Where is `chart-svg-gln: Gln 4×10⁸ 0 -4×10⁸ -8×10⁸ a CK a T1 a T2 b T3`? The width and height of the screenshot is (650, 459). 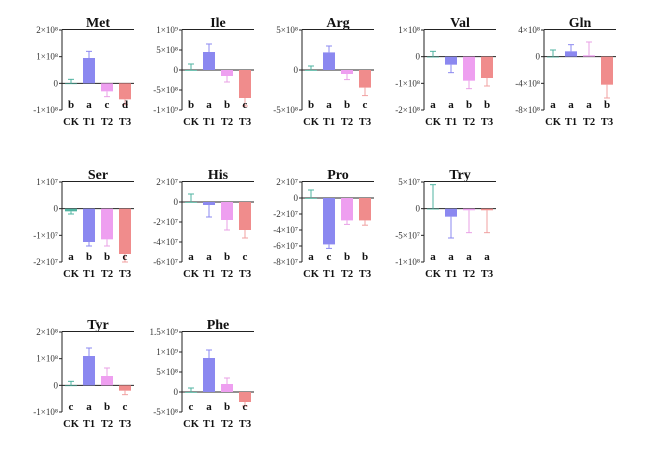
chart-svg-gln: Gln 4×10⁸ 0 -4×10⁸ -8×10⁸ a CK a T1 a T2 b T3 is located at coordinates (565, 72).